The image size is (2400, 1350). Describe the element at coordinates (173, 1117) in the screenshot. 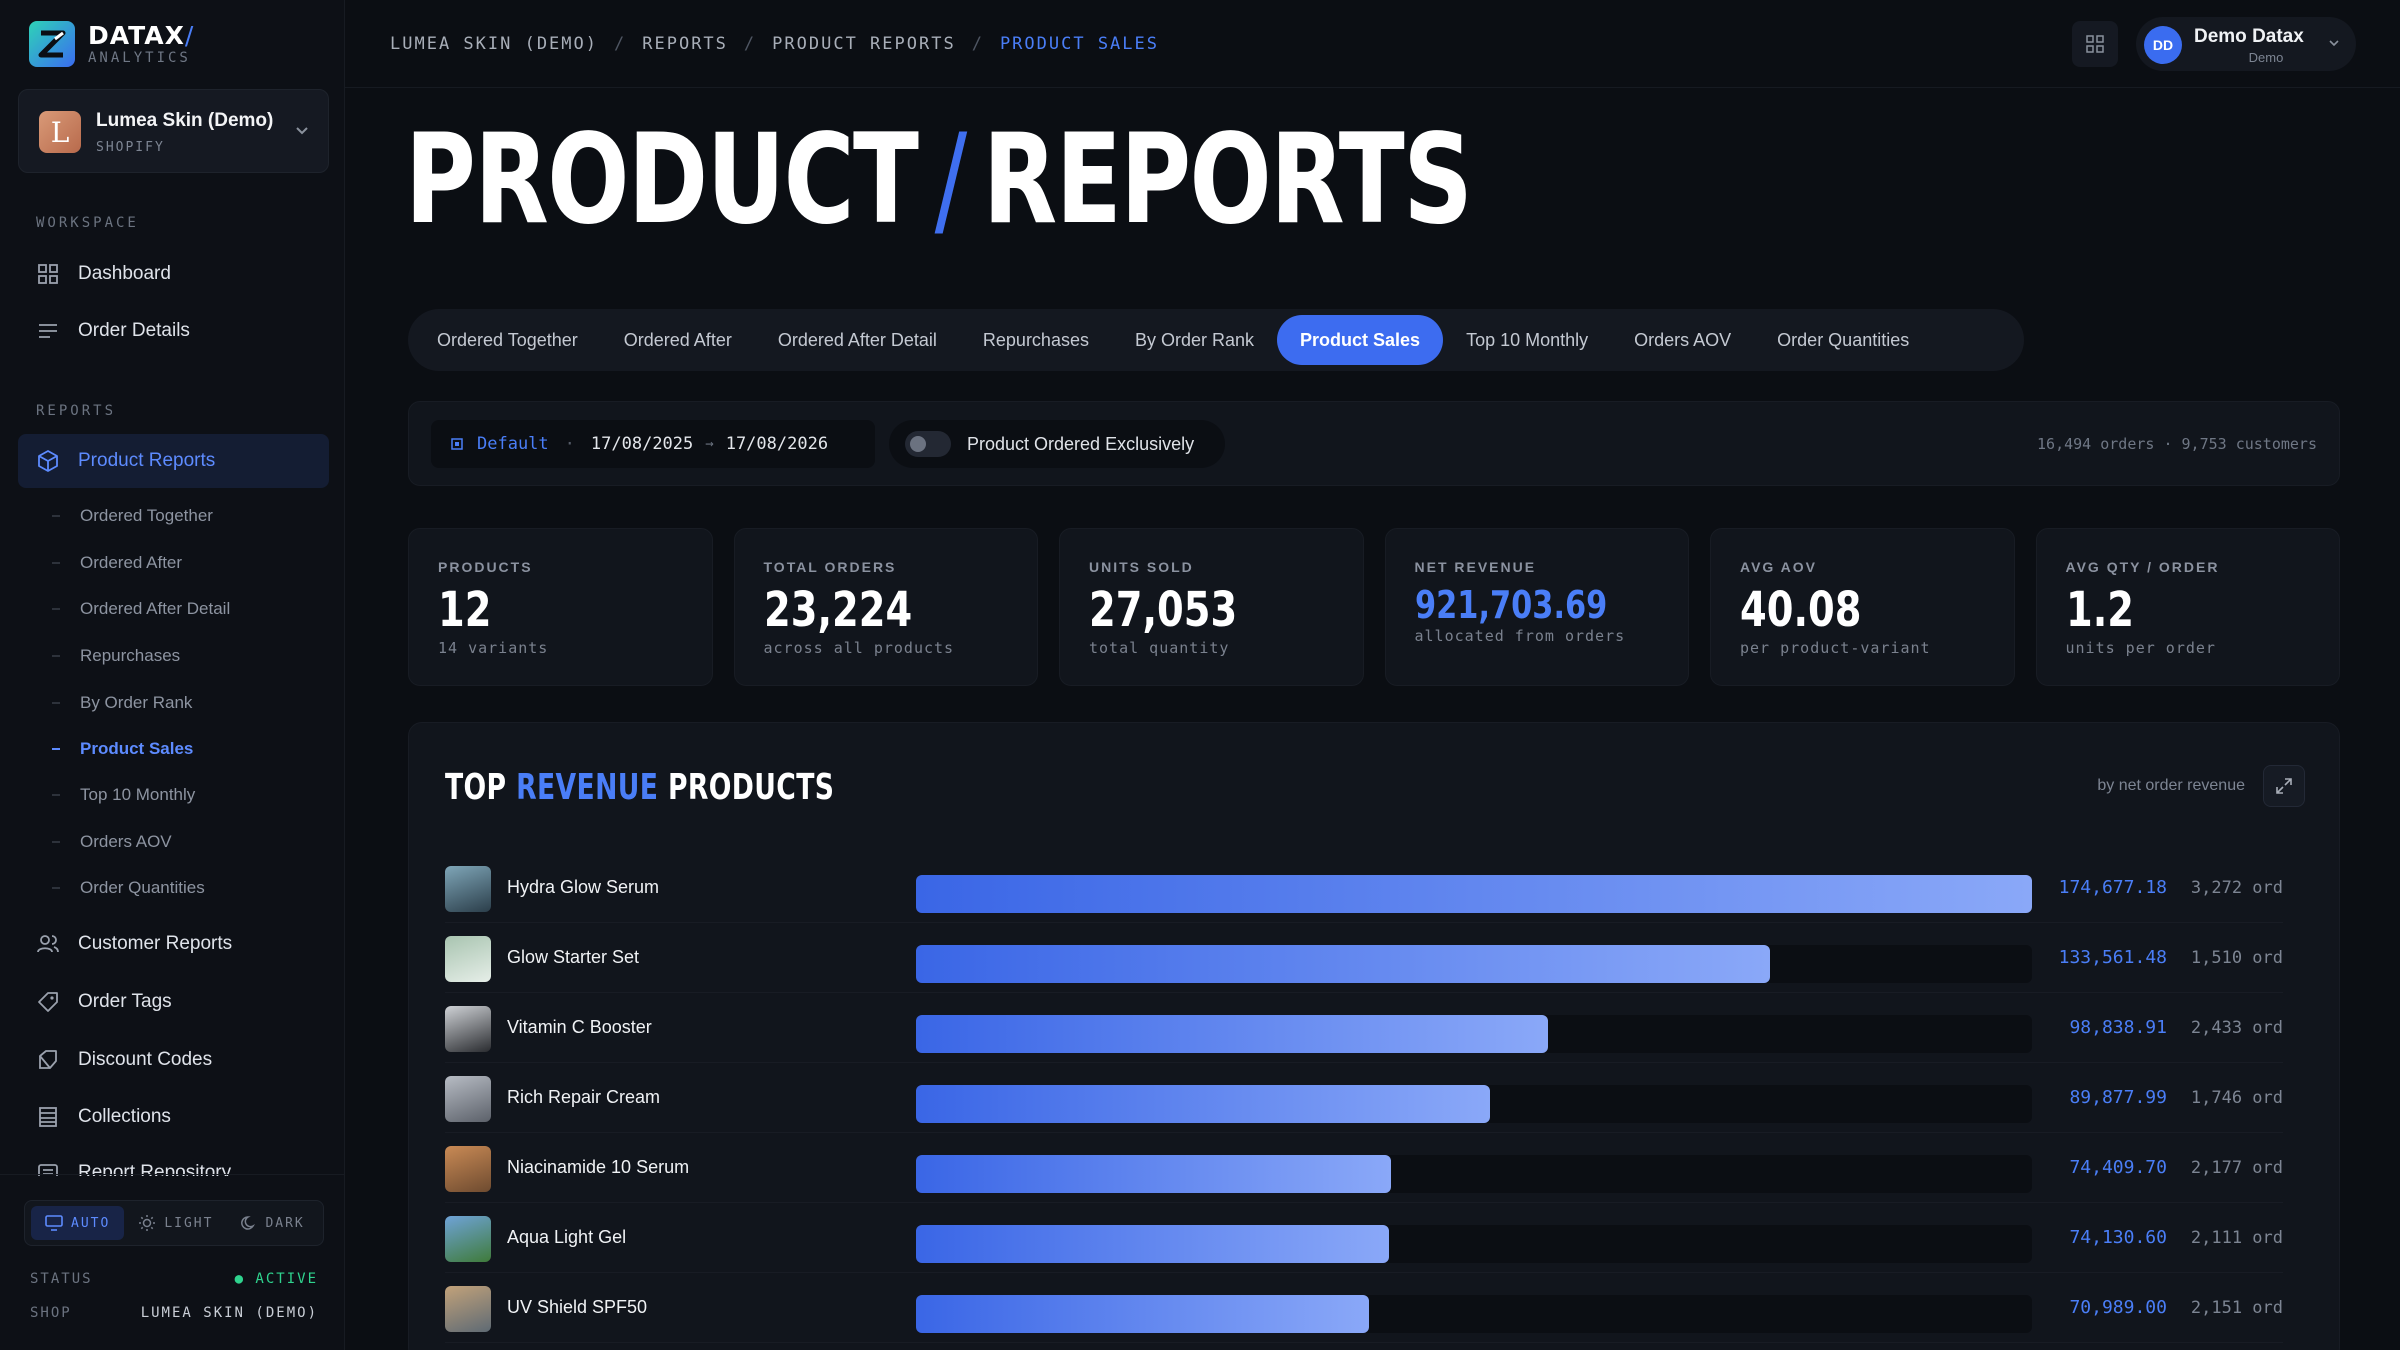

I see `sidebar-item-collections: Collections` at that location.